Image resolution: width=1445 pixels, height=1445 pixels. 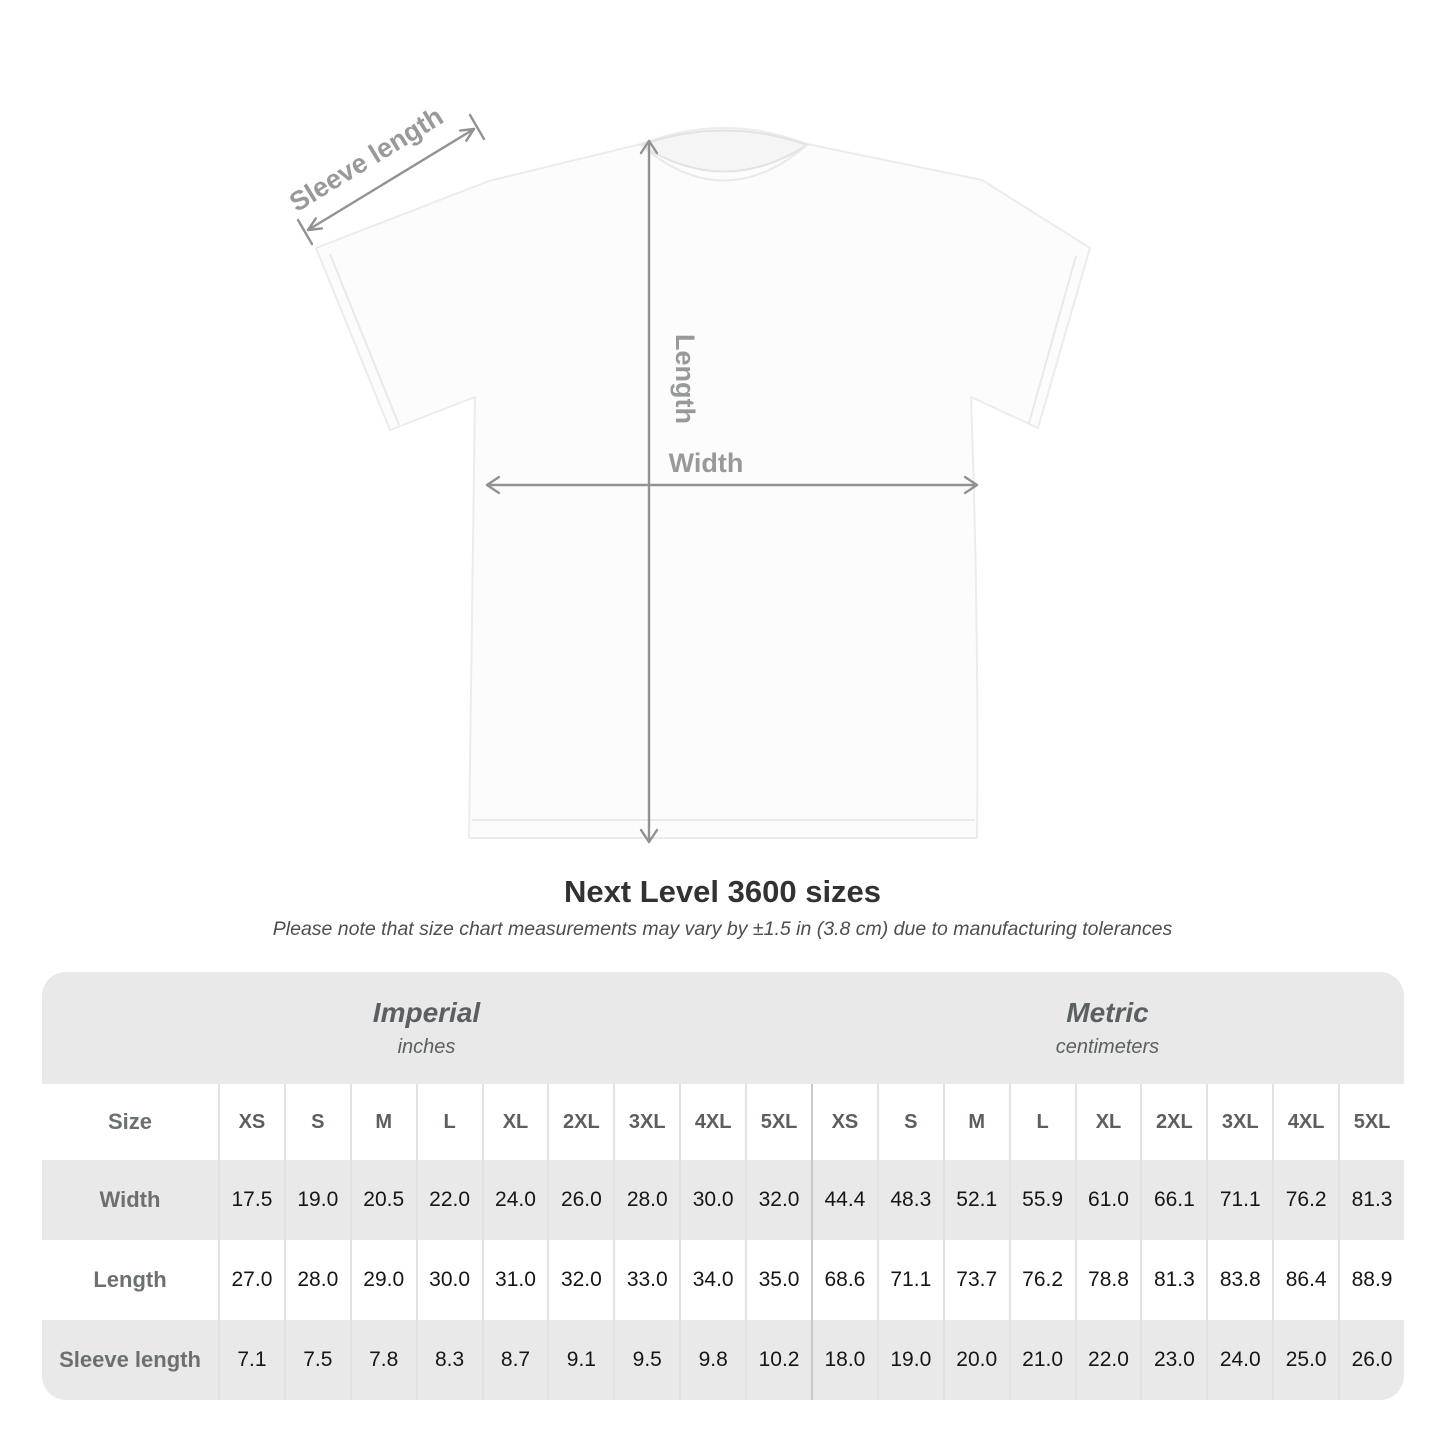 What do you see at coordinates (1107, 1360) in the screenshot?
I see `value-cell-metric: 22.0` at bounding box center [1107, 1360].